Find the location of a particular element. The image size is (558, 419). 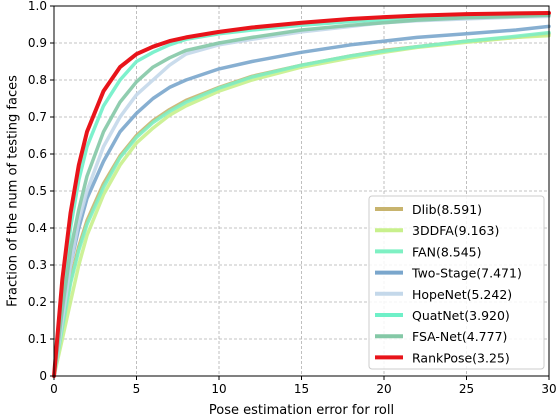

y-tick-label: 0.4 is located at coordinates (37, 228).